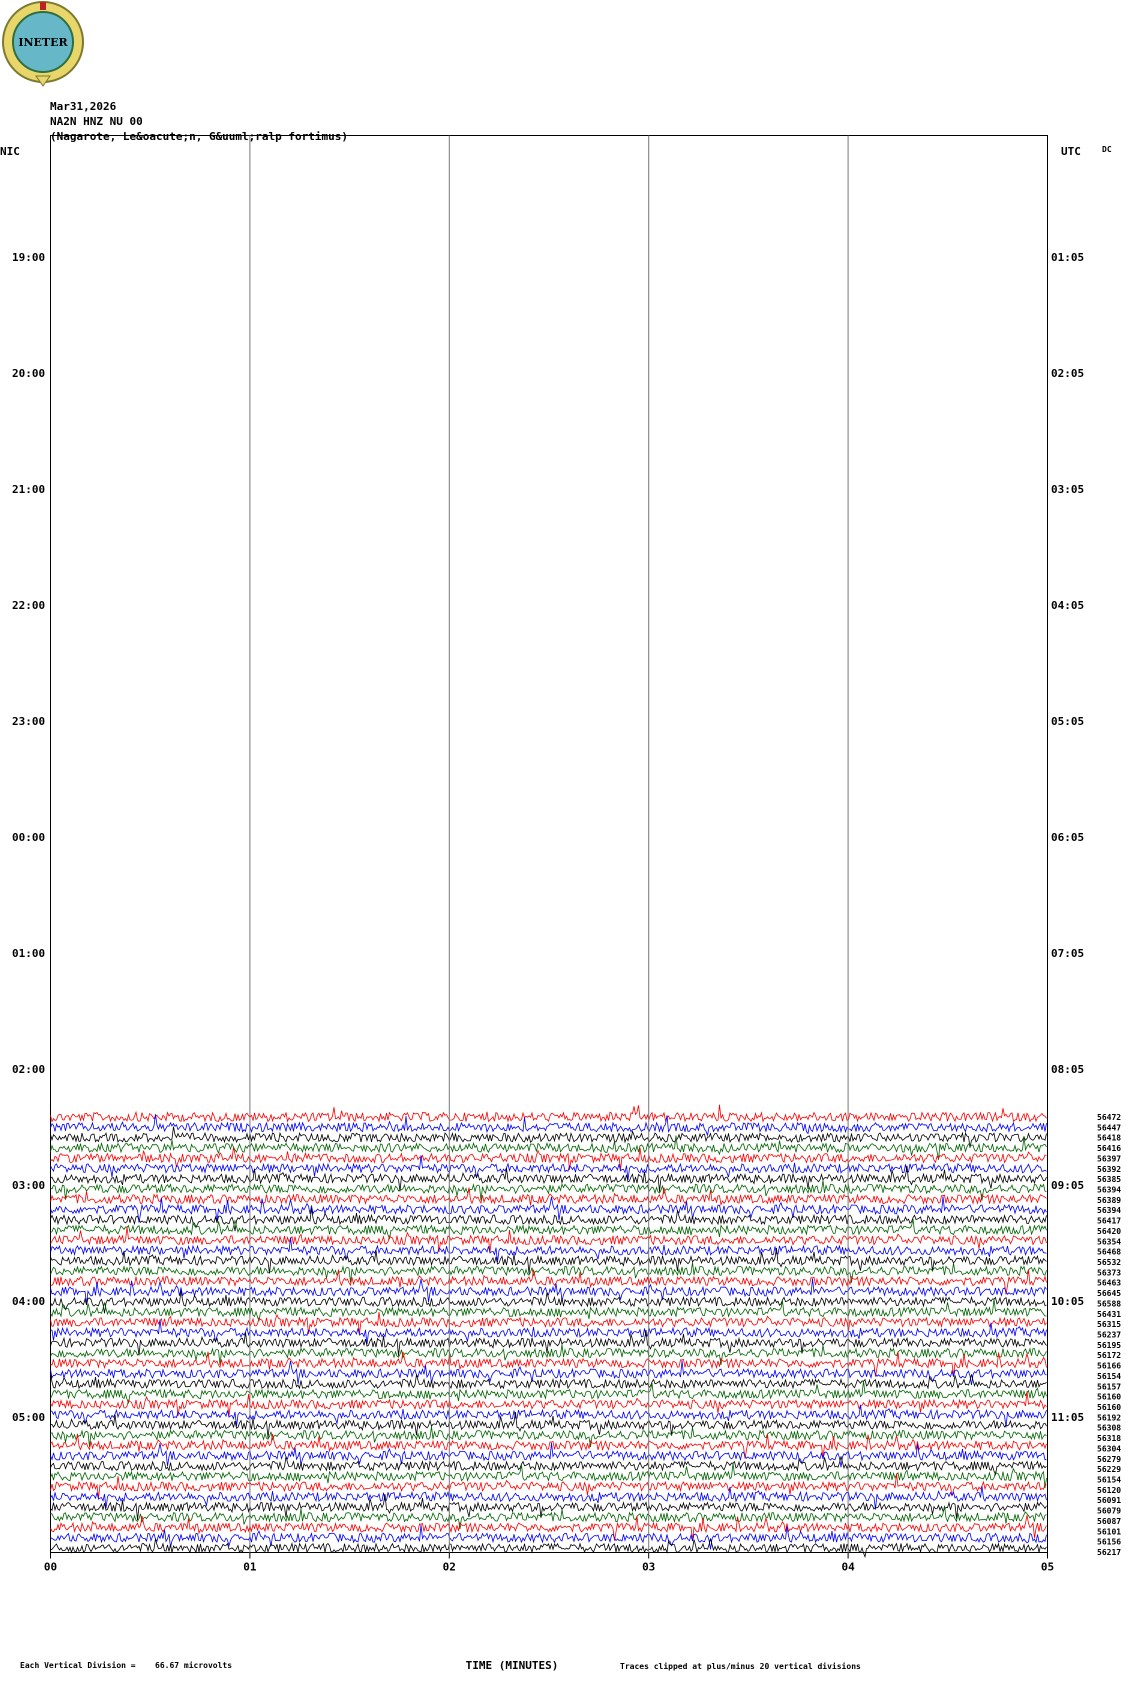  I want to click on trace-label: 56397, so click(1109, 1158).